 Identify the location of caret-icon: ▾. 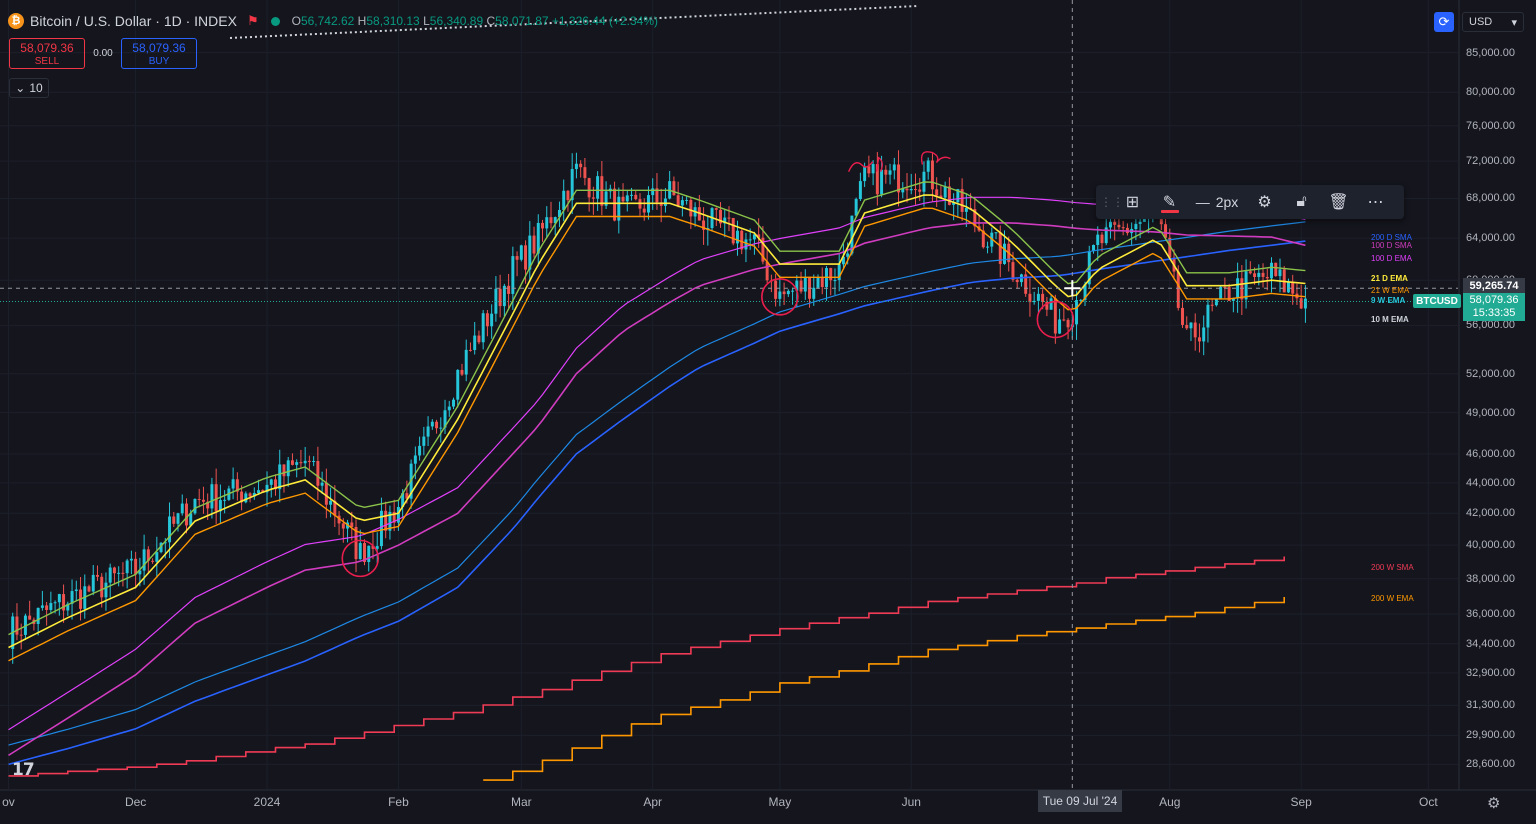
(1514, 22).